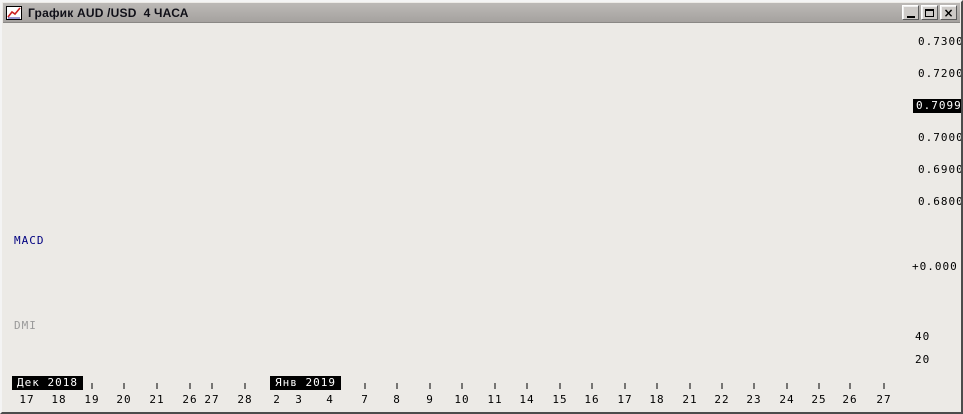 The image size is (963, 414). What do you see at coordinates (397, 399) in the screenshot?
I see `date-label: 8` at bounding box center [397, 399].